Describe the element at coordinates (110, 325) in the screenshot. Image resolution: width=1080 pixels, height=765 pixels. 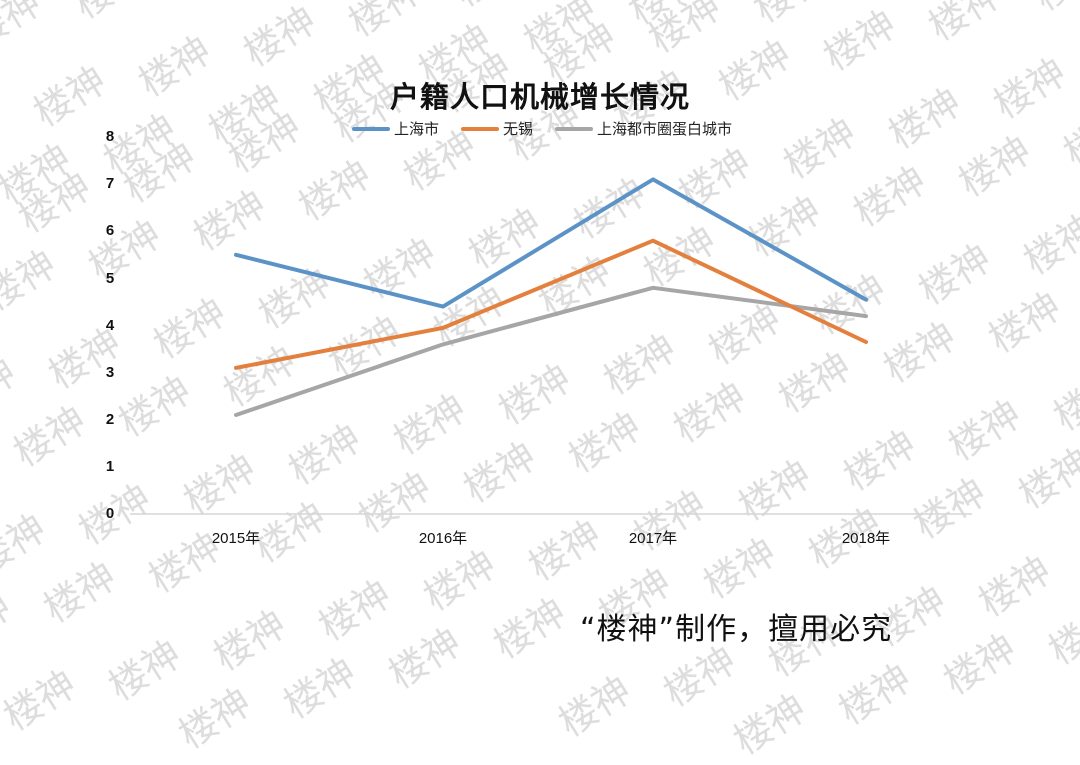
I see `y-tick: 4` at that location.